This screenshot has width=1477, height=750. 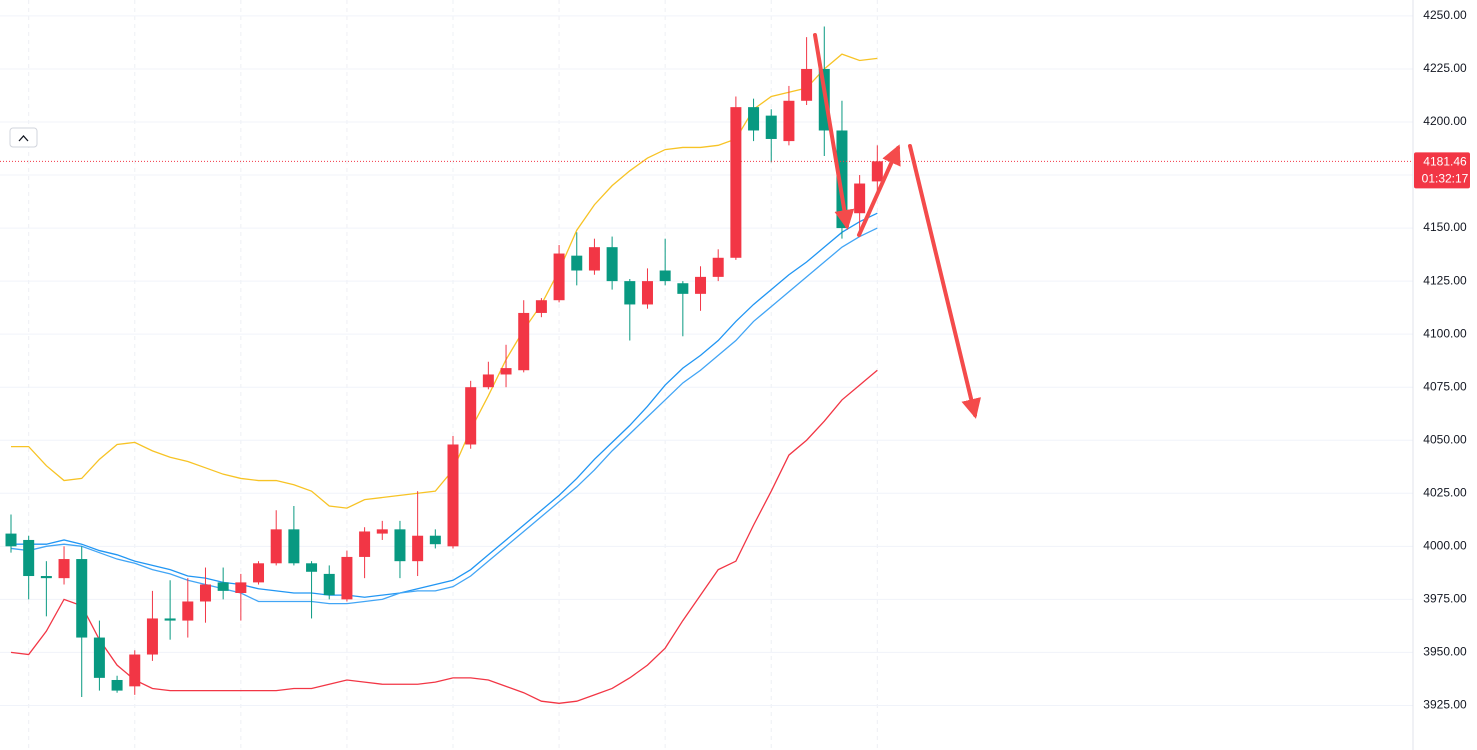 What do you see at coordinates (1445, 162) in the screenshot?
I see `last-price-label: 4181.46` at bounding box center [1445, 162].